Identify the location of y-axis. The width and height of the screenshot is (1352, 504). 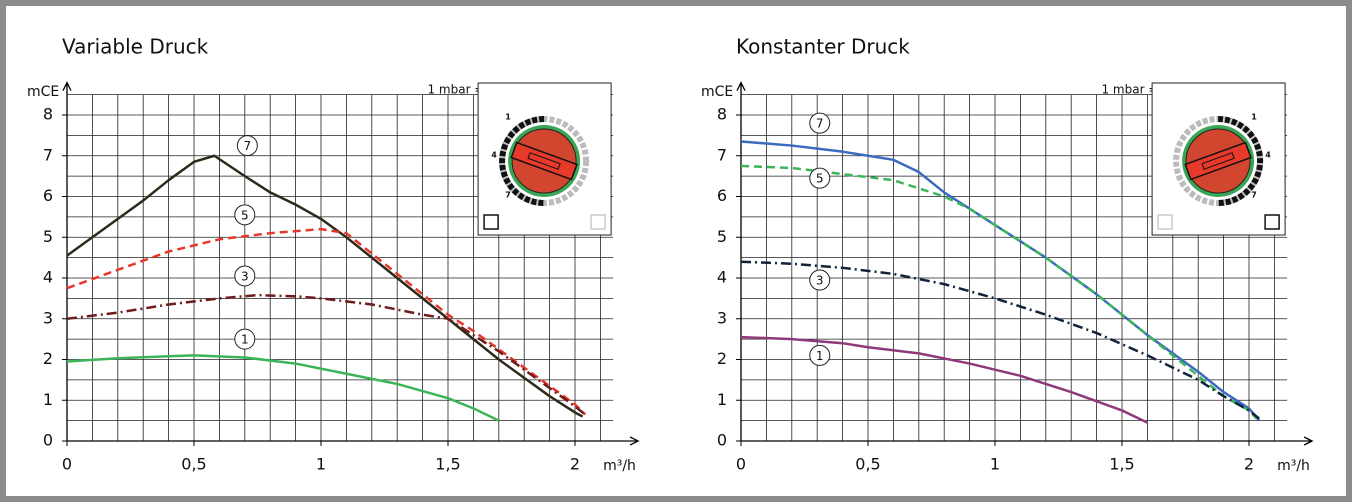
(67, 261).